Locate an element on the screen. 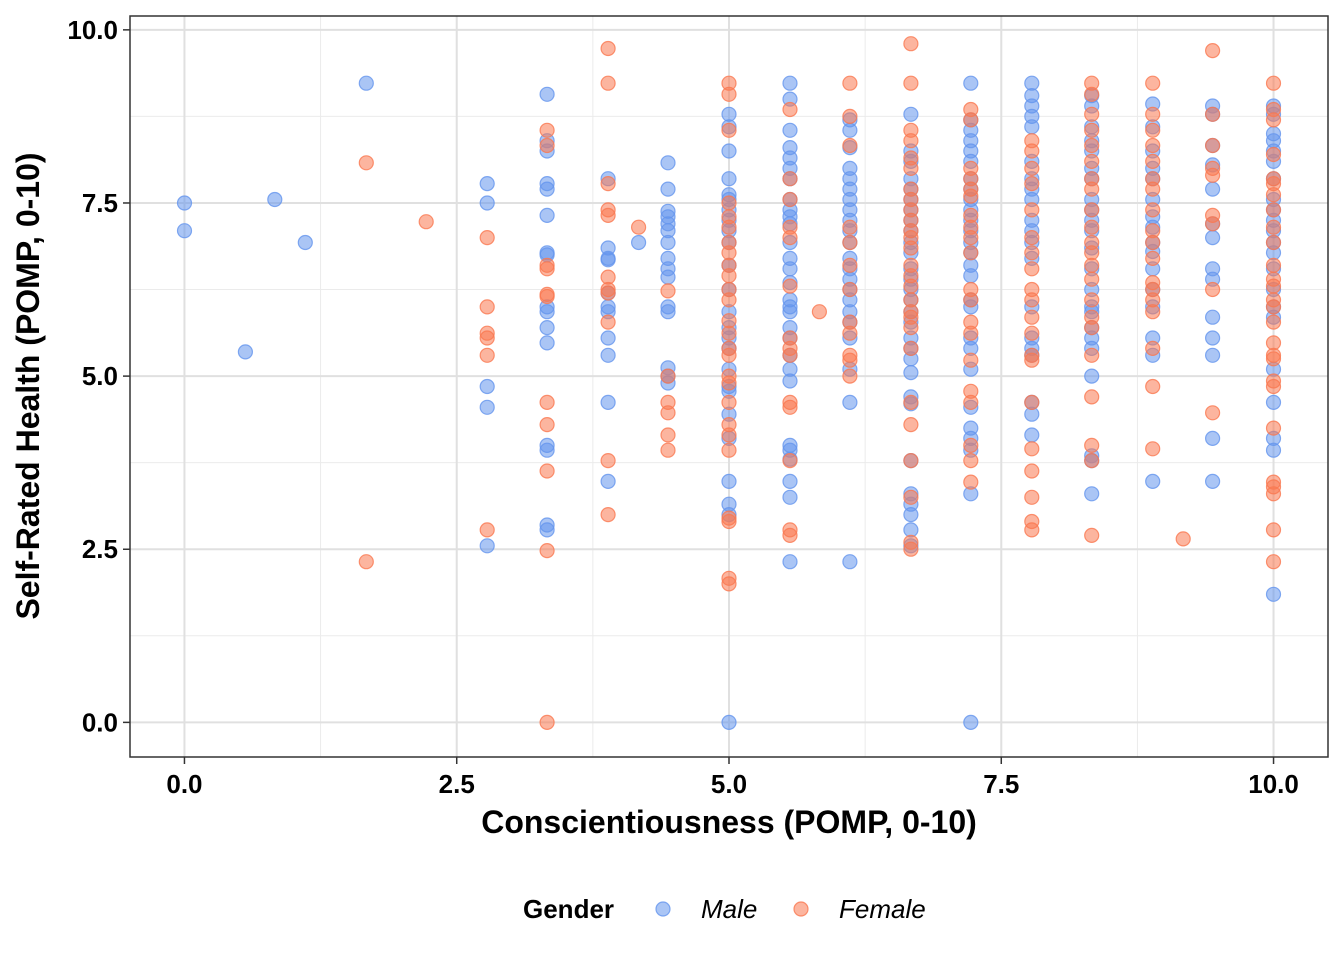 This screenshot has width=1344, height=960. x-tick-label: 10.0 is located at coordinates (1273, 784).